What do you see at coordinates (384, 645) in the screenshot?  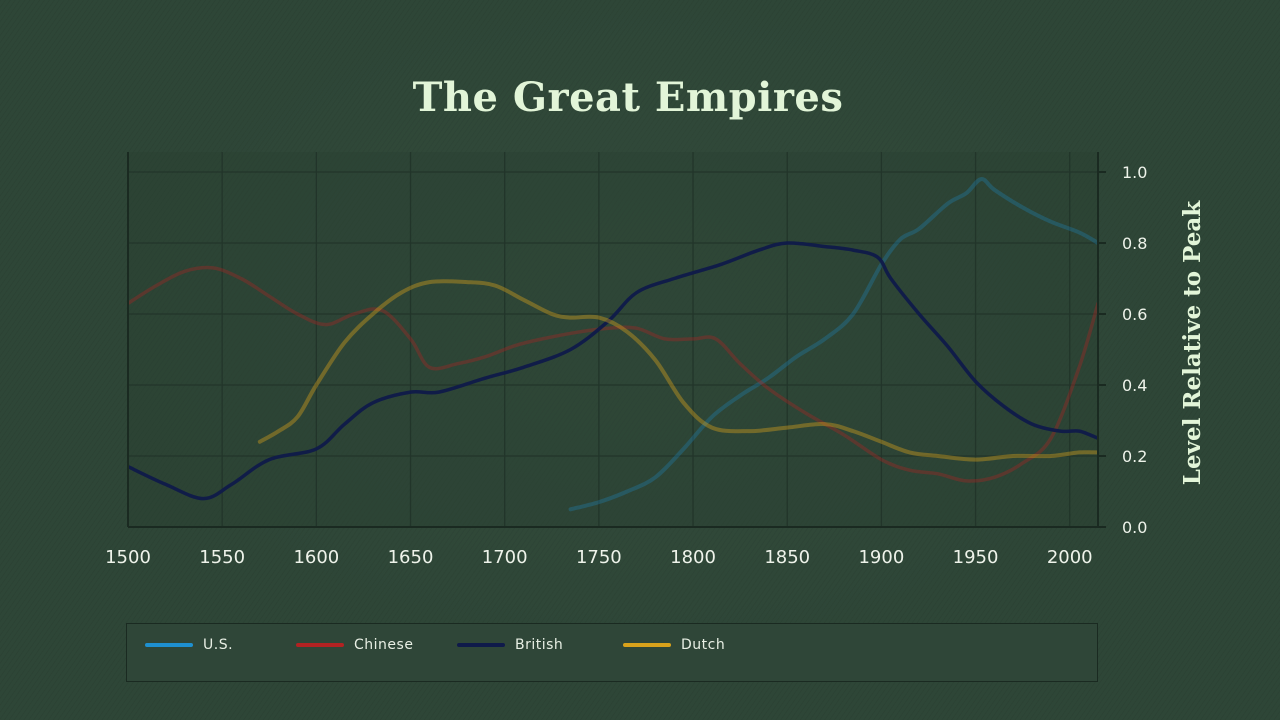 I see `legend-label-chinese: Chinese` at bounding box center [384, 645].